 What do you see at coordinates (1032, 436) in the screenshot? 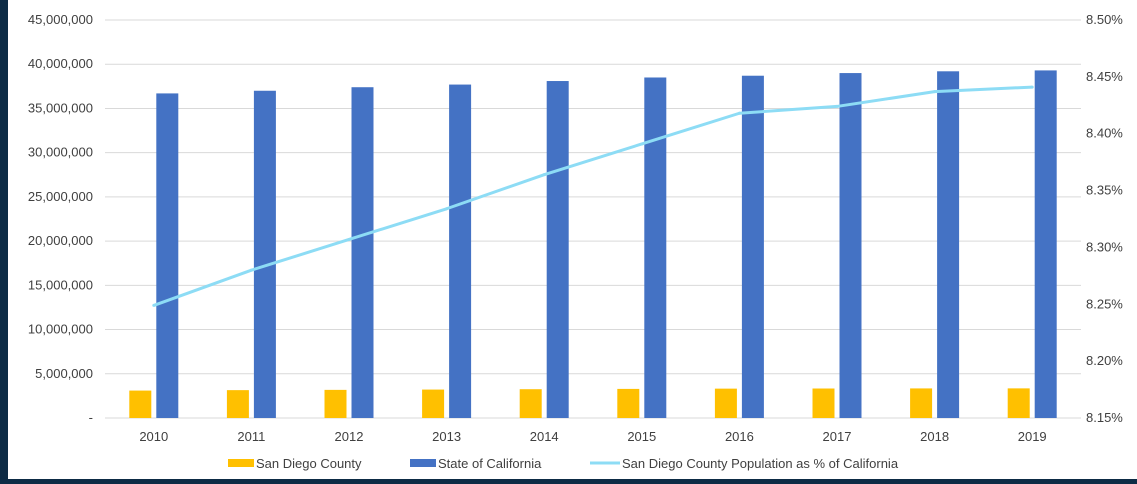
I see `x-tick-label: 2019` at bounding box center [1032, 436].